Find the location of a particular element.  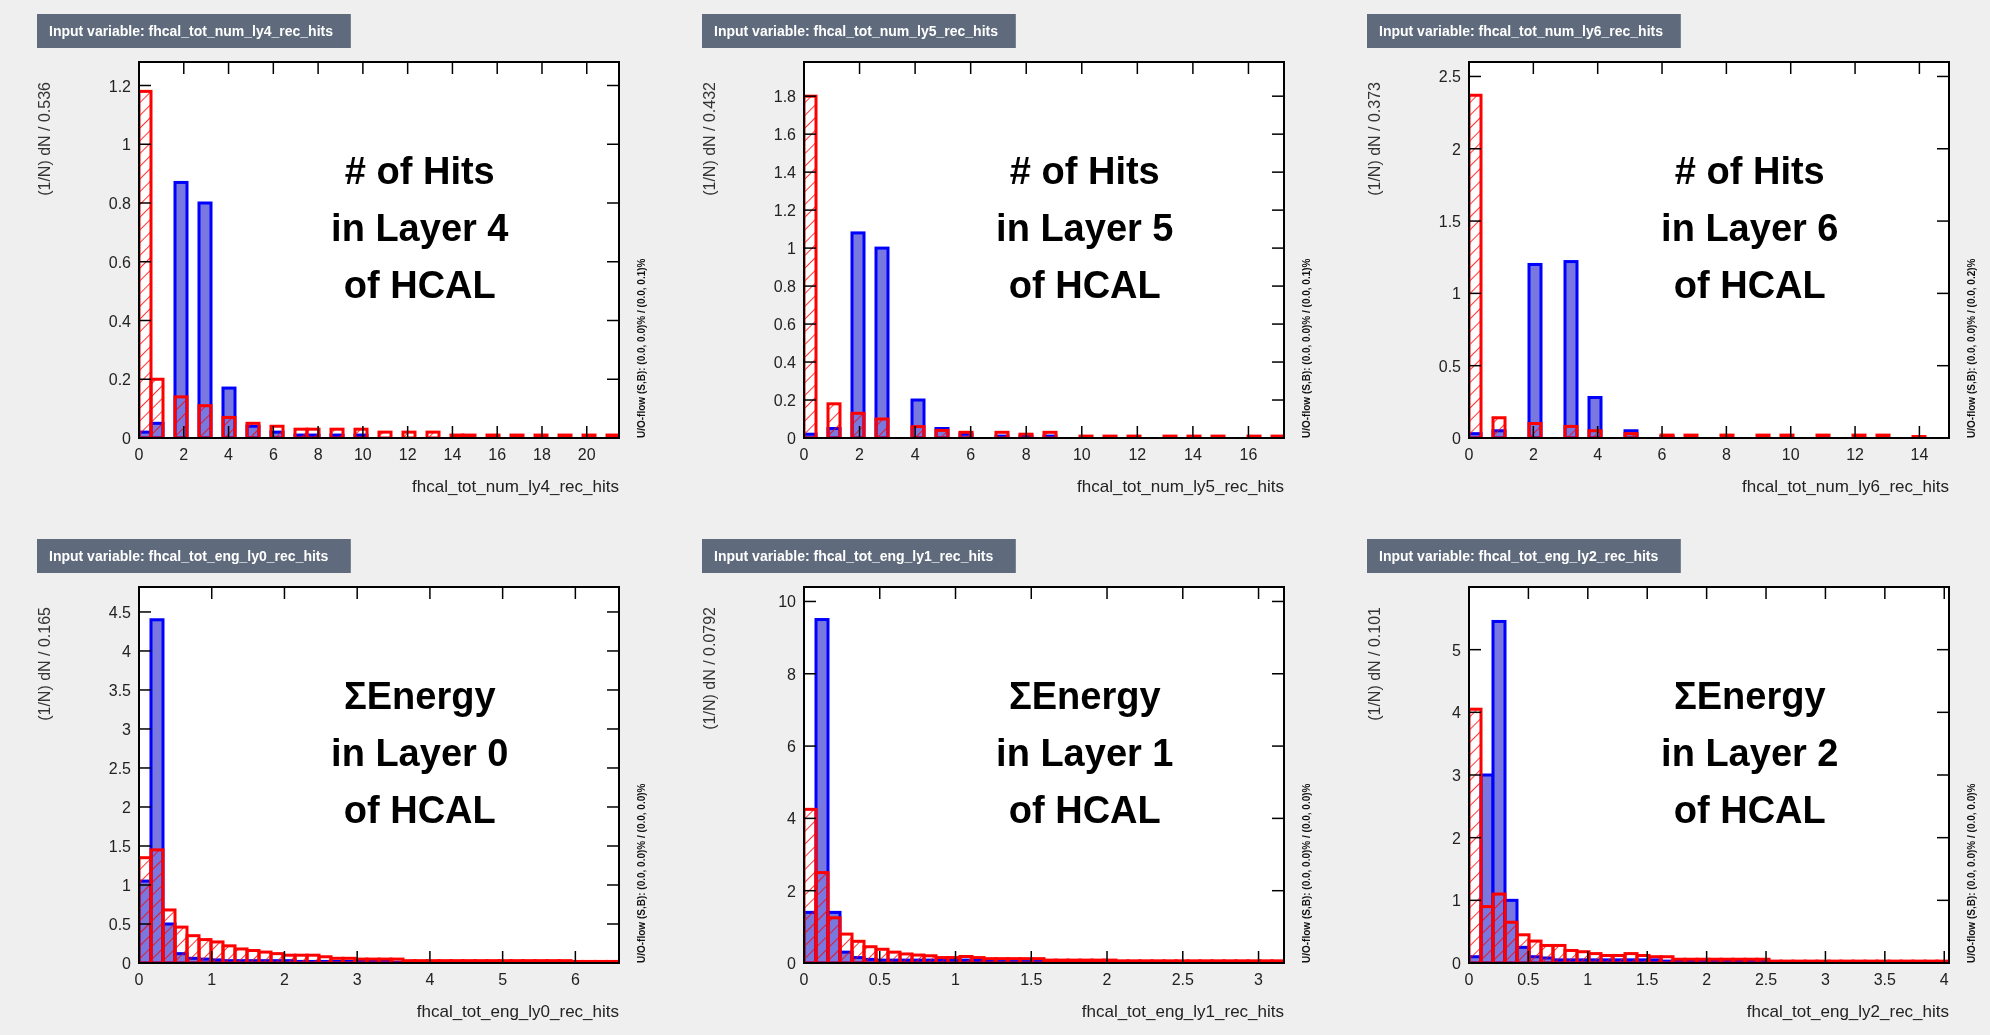

x-axis-title: fhcal_tot_eng_ly1_rec_hits is located at coordinates (1182, 1011).